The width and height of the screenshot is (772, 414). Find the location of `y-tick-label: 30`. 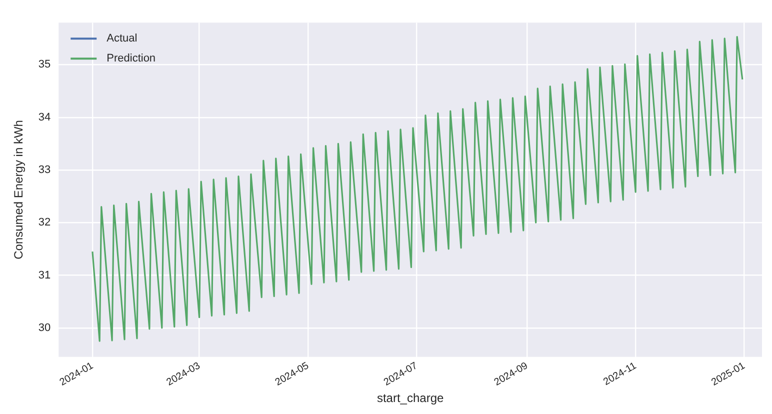

y-tick-label: 30 is located at coordinates (44, 328).